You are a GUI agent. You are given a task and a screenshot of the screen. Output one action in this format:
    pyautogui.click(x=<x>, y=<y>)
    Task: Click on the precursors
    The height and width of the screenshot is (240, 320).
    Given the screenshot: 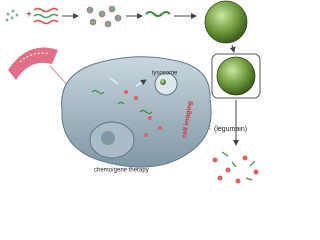 What is the action you would take?
    pyautogui.click(x=12, y=15)
    